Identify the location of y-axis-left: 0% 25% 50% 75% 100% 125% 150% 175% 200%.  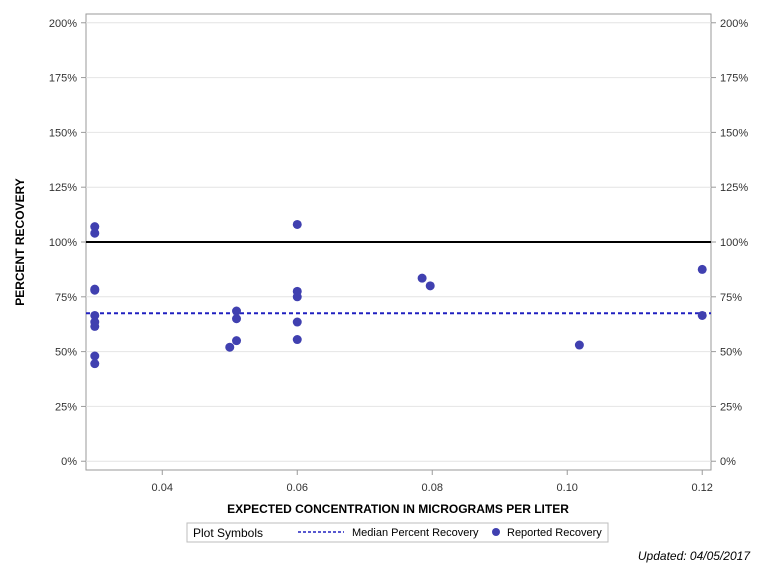
(67, 243).